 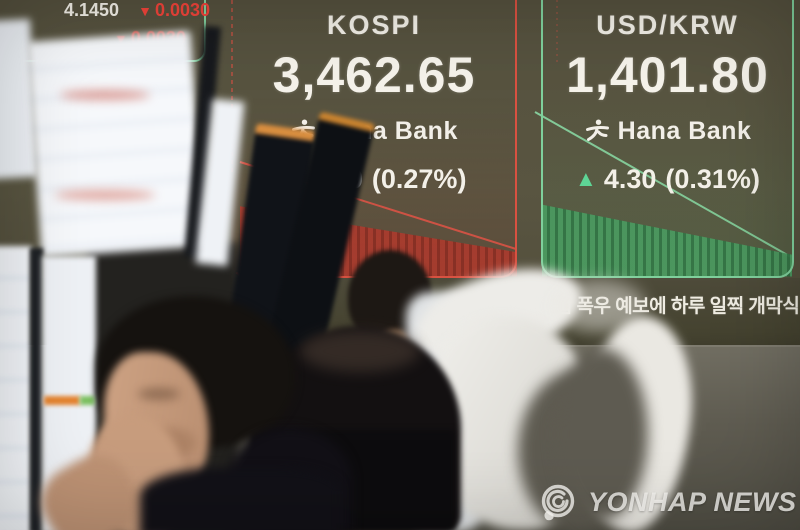 What do you see at coordinates (36, 389) in the screenshot?
I see `monitor-bezel` at bounding box center [36, 389].